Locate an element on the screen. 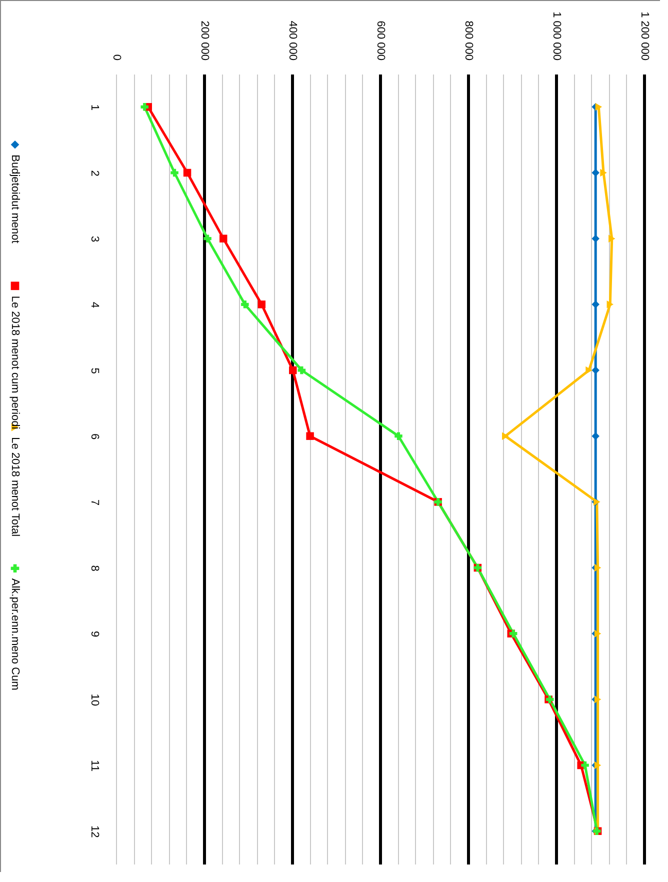 The height and width of the screenshot is (882, 668). x-tick-label: 1 200 000 is located at coordinates (644, 36).